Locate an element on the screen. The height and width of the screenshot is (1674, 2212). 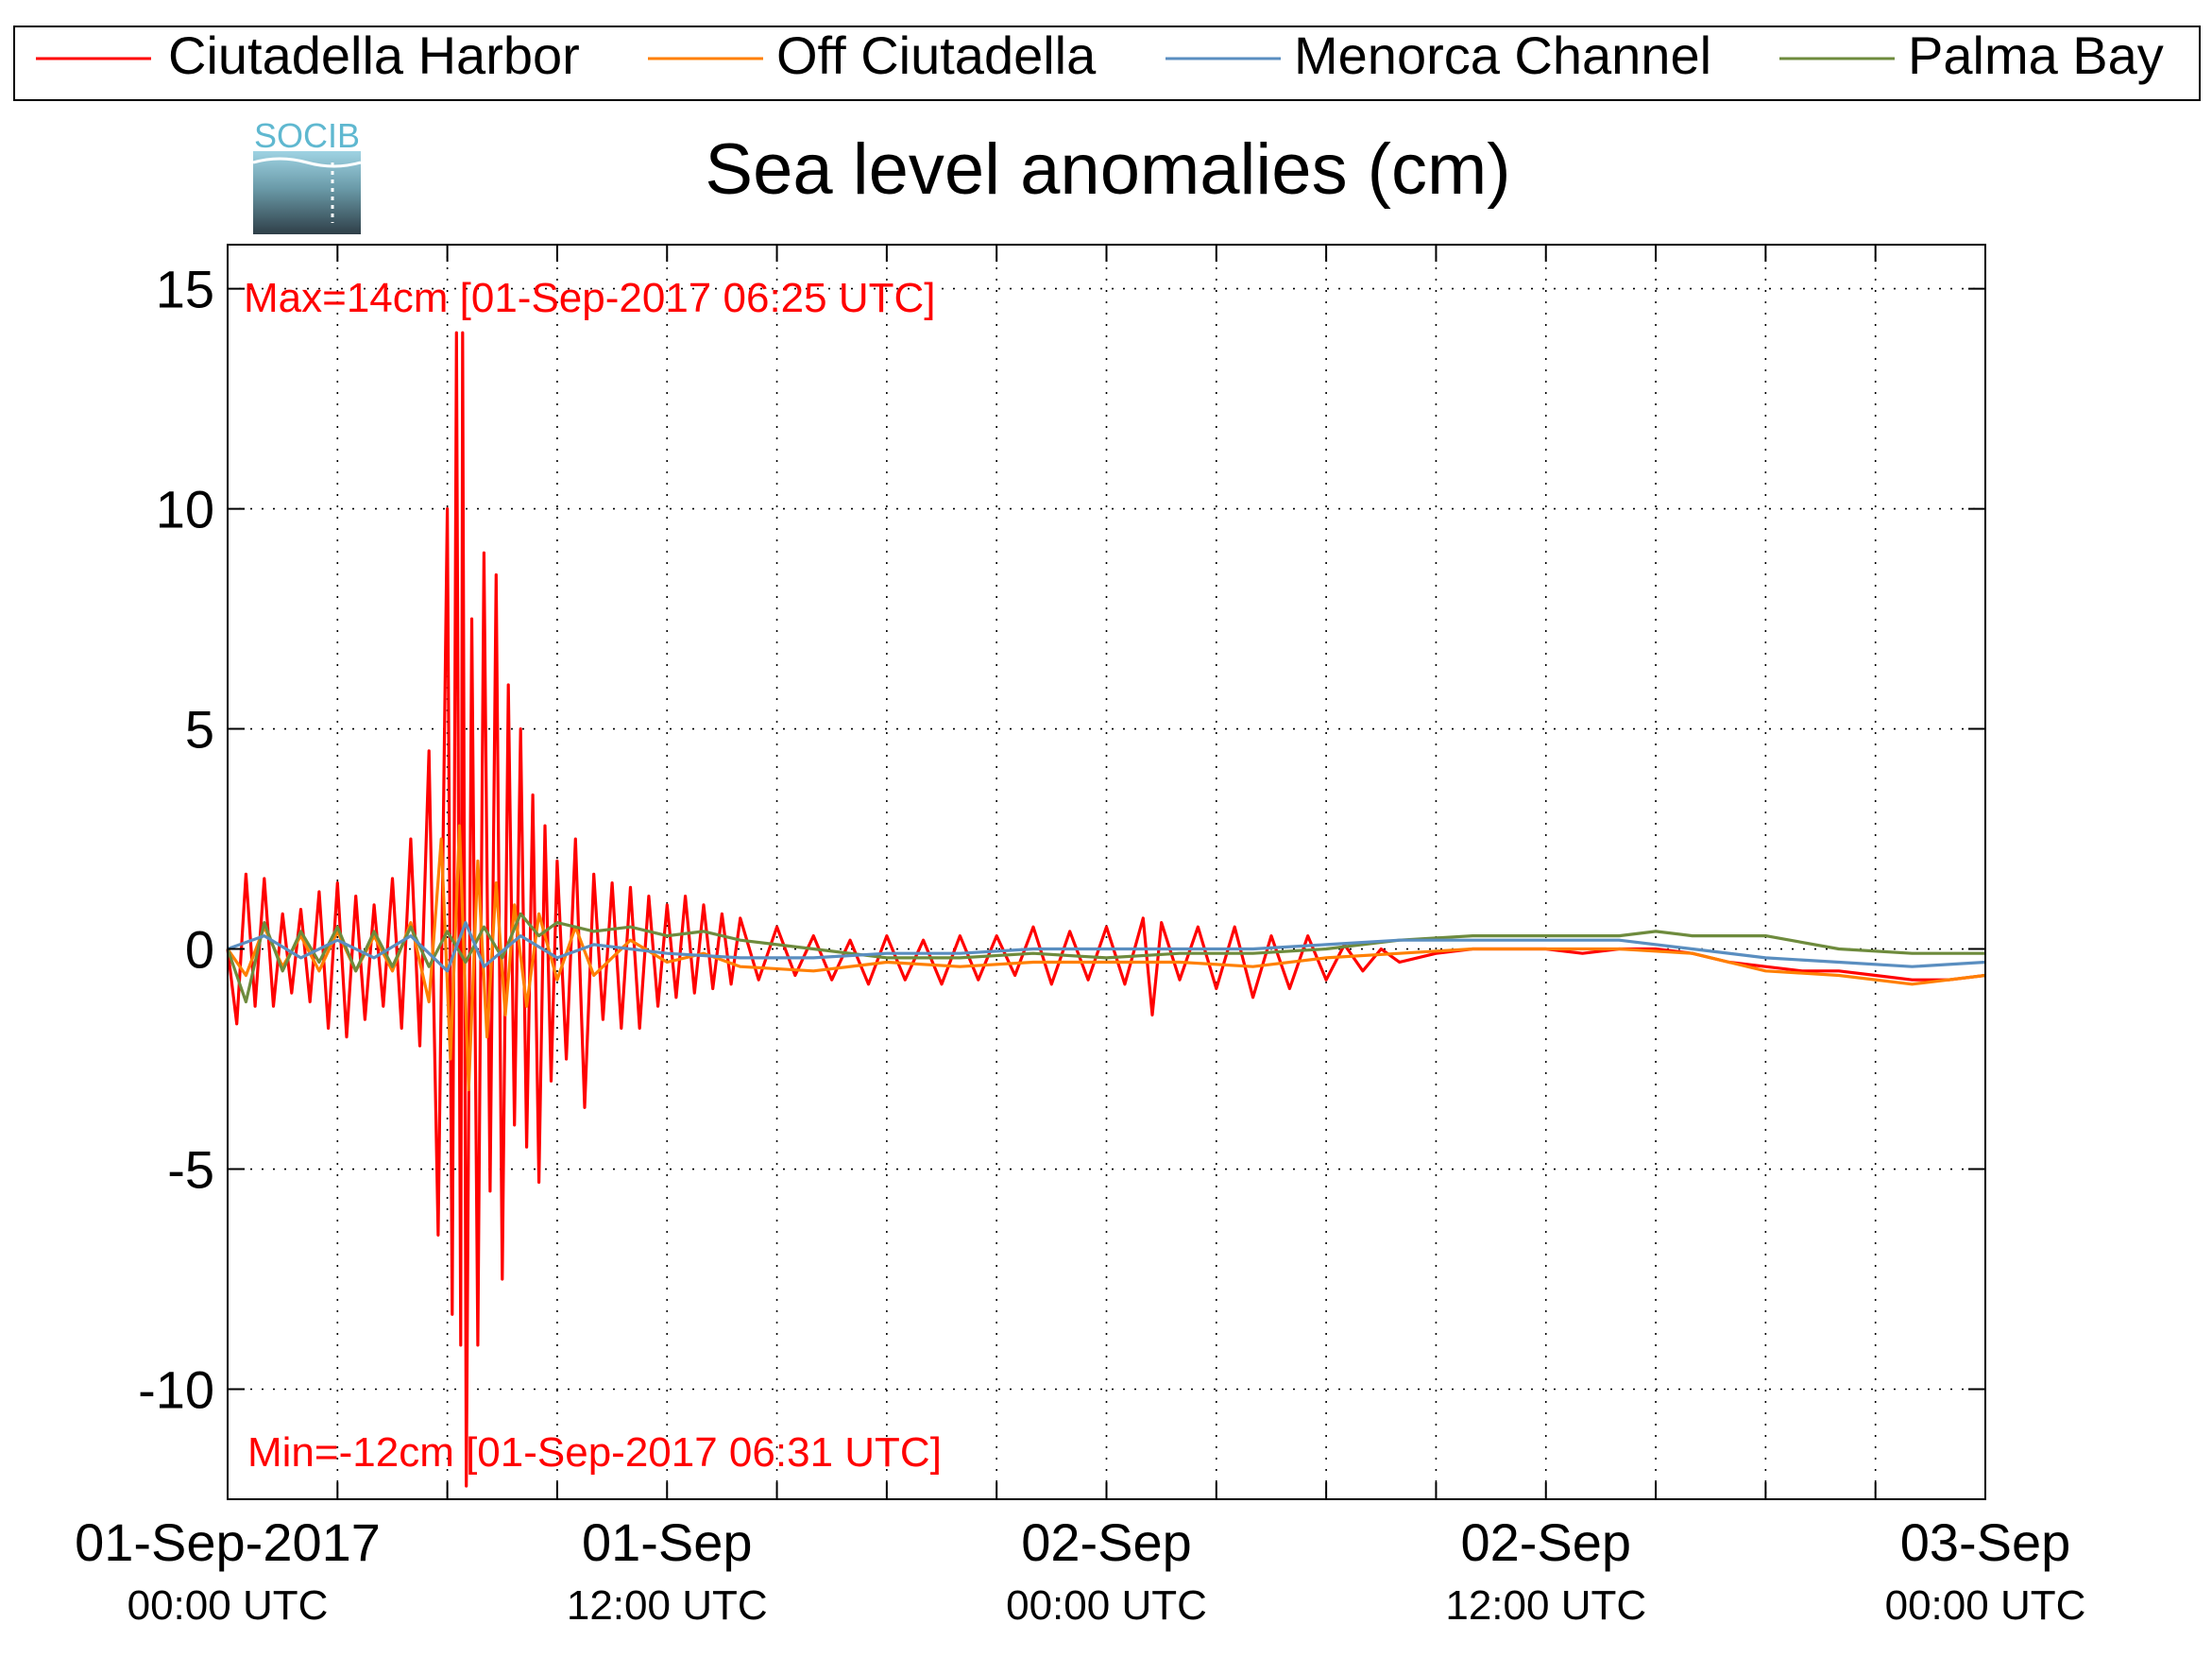
legend-box is located at coordinates (1107, 63).